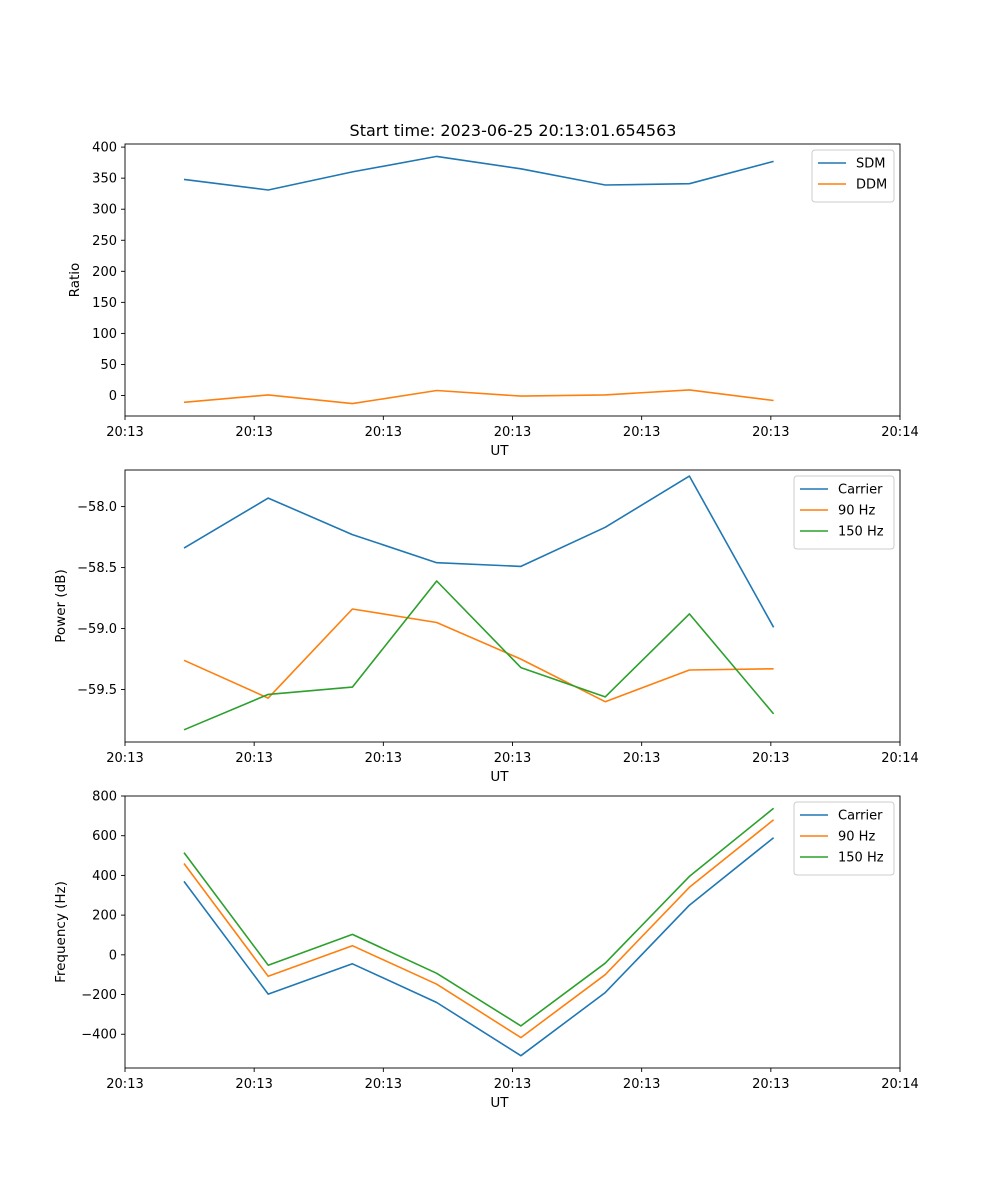  Describe the element at coordinates (104, 241) in the screenshot. I see `y-tick-label: 250` at that location.